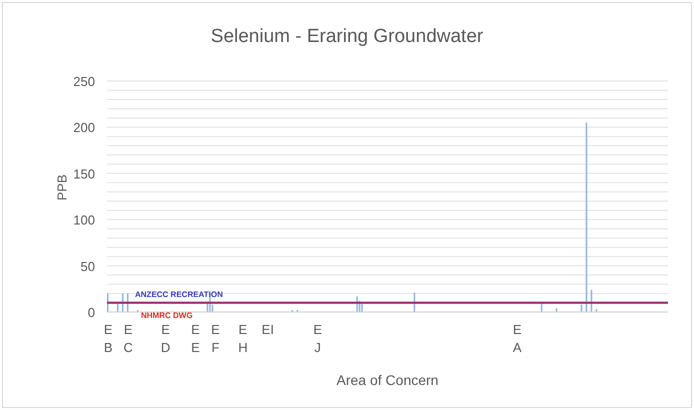  What do you see at coordinates (84, 174) in the screenshot?
I see `y-tick-label: 150` at bounding box center [84, 174].